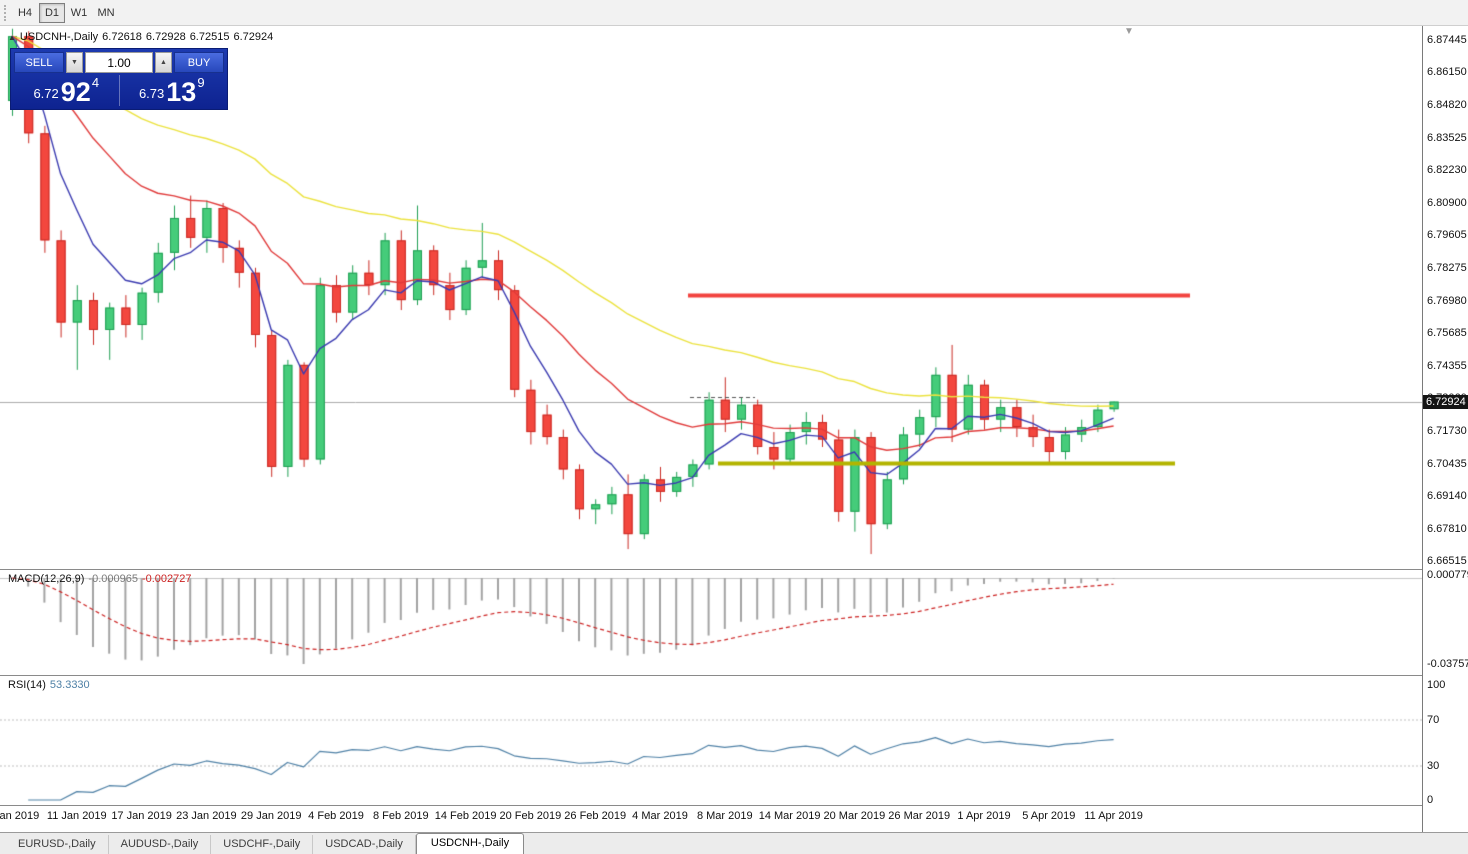  I want to click on timeframe-button-w1: W1, so click(79, 12).